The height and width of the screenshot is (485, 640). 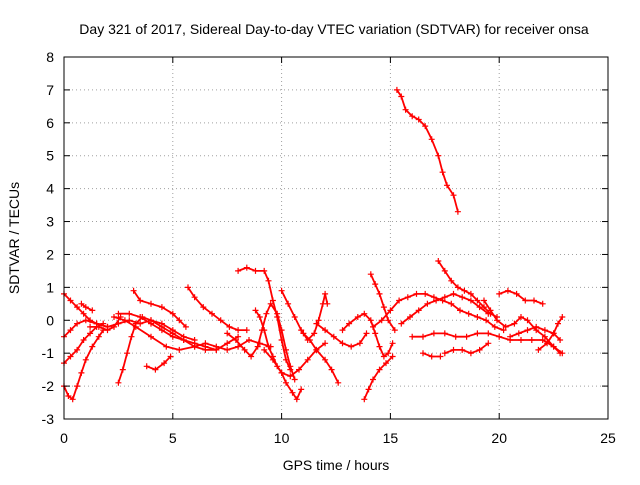 I want to click on y-tick-label: -2, so click(x=48, y=386).